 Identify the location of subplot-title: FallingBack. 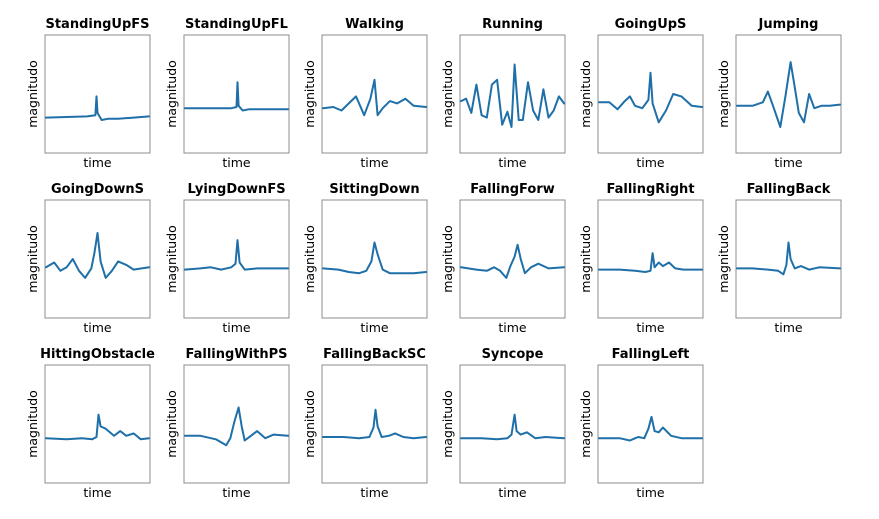
(789, 189).